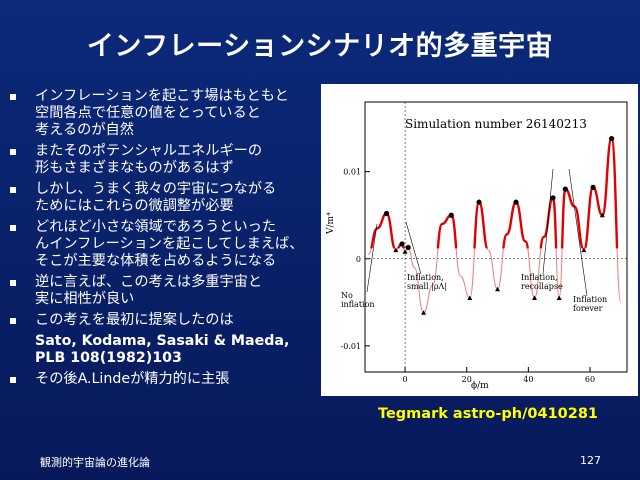  What do you see at coordinates (331, 223) in the screenshot?
I see `y-axis-label: V/m⁴` at bounding box center [331, 223].